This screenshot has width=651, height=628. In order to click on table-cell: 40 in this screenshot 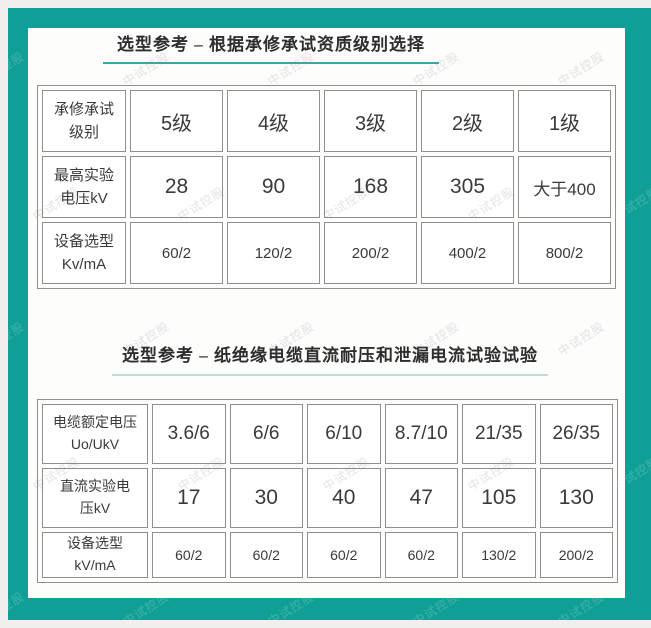, I will do `click(344, 498)`.